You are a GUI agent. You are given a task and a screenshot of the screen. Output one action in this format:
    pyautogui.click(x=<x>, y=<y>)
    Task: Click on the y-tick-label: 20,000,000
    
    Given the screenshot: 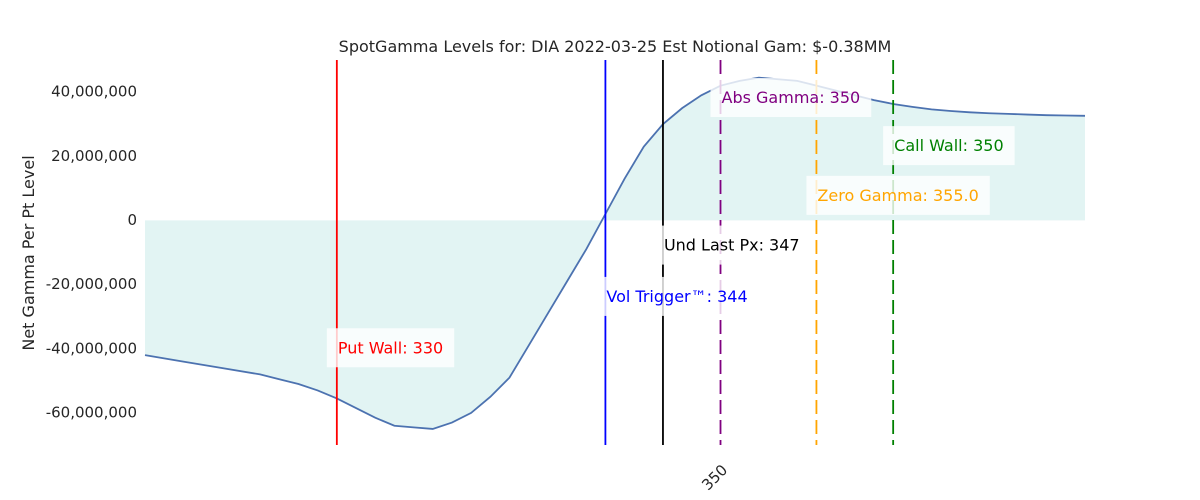 What is the action you would take?
    pyautogui.click(x=94, y=156)
    